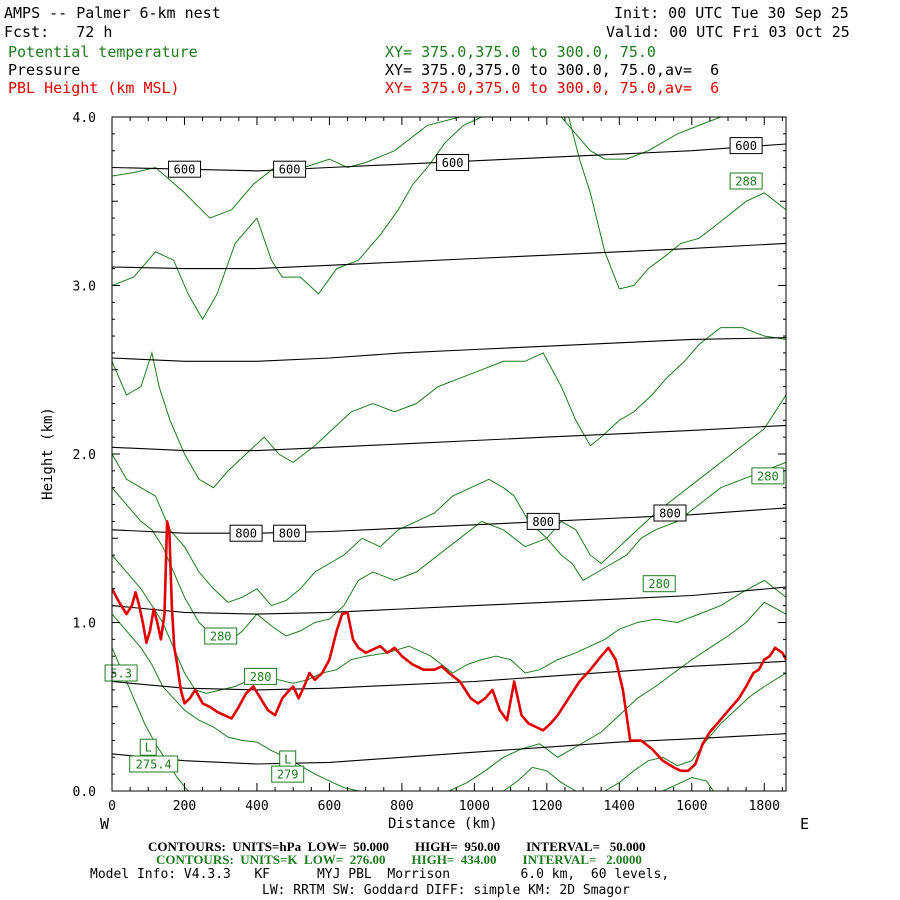 This screenshot has height=900, width=900. I want to click on y-axis-title: Height (km), so click(47, 453).